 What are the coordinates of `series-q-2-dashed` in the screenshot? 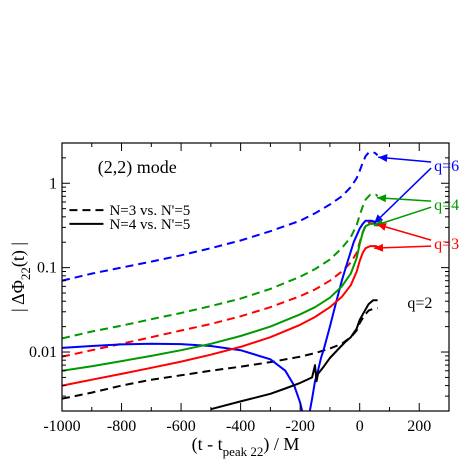 It's located at (220, 353).